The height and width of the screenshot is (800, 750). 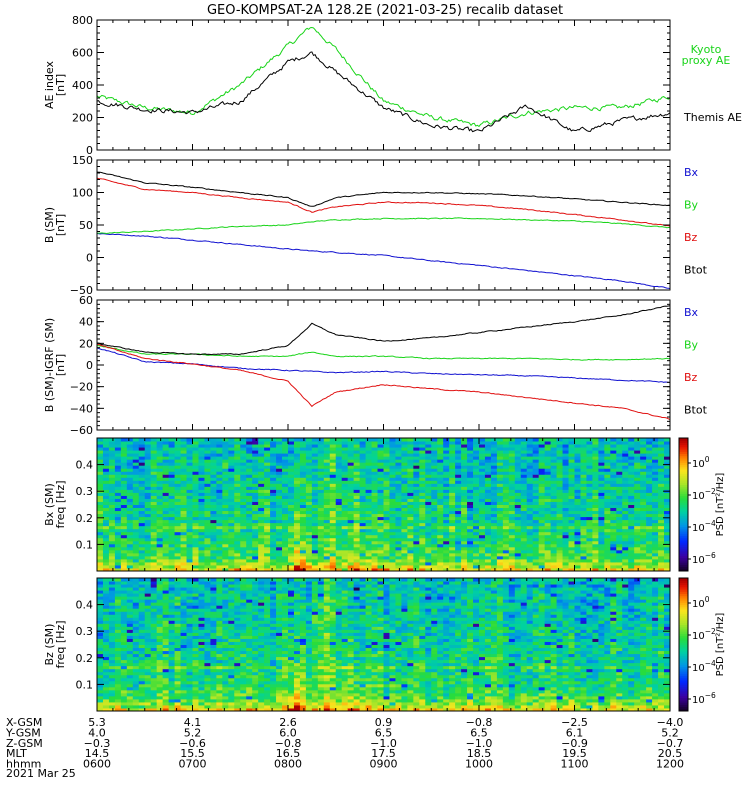 What do you see at coordinates (683, 506) in the screenshot?
I see `colorbar-swatch` at bounding box center [683, 506].